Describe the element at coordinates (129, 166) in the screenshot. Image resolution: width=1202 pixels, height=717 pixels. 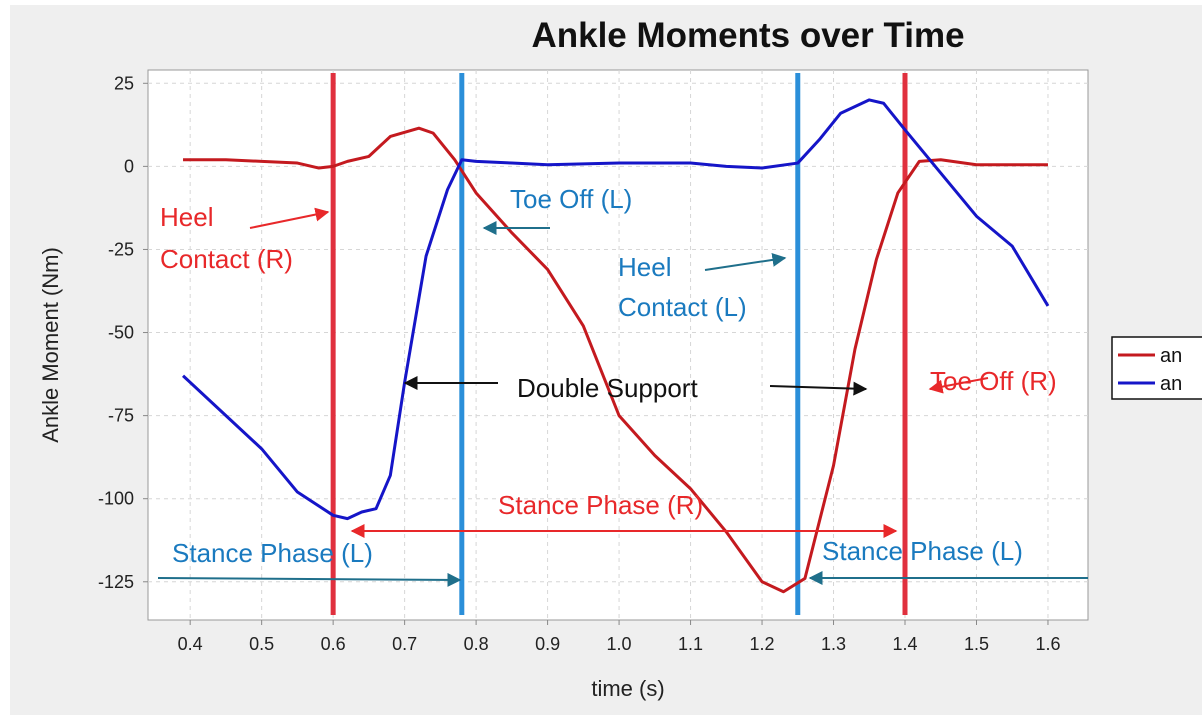
I see `y-tick-label: 0` at that location.